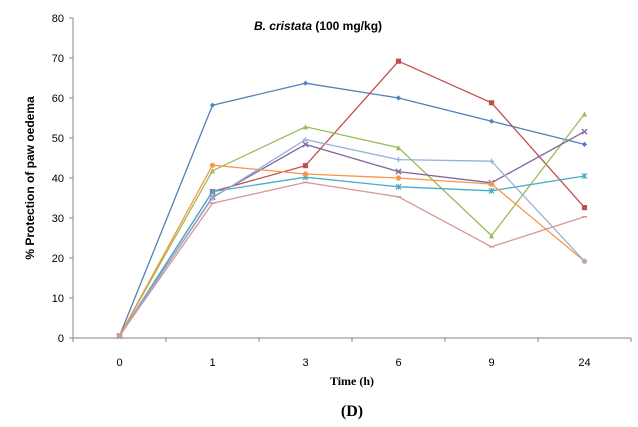  I want to click on panel-label: (D), so click(352, 411).